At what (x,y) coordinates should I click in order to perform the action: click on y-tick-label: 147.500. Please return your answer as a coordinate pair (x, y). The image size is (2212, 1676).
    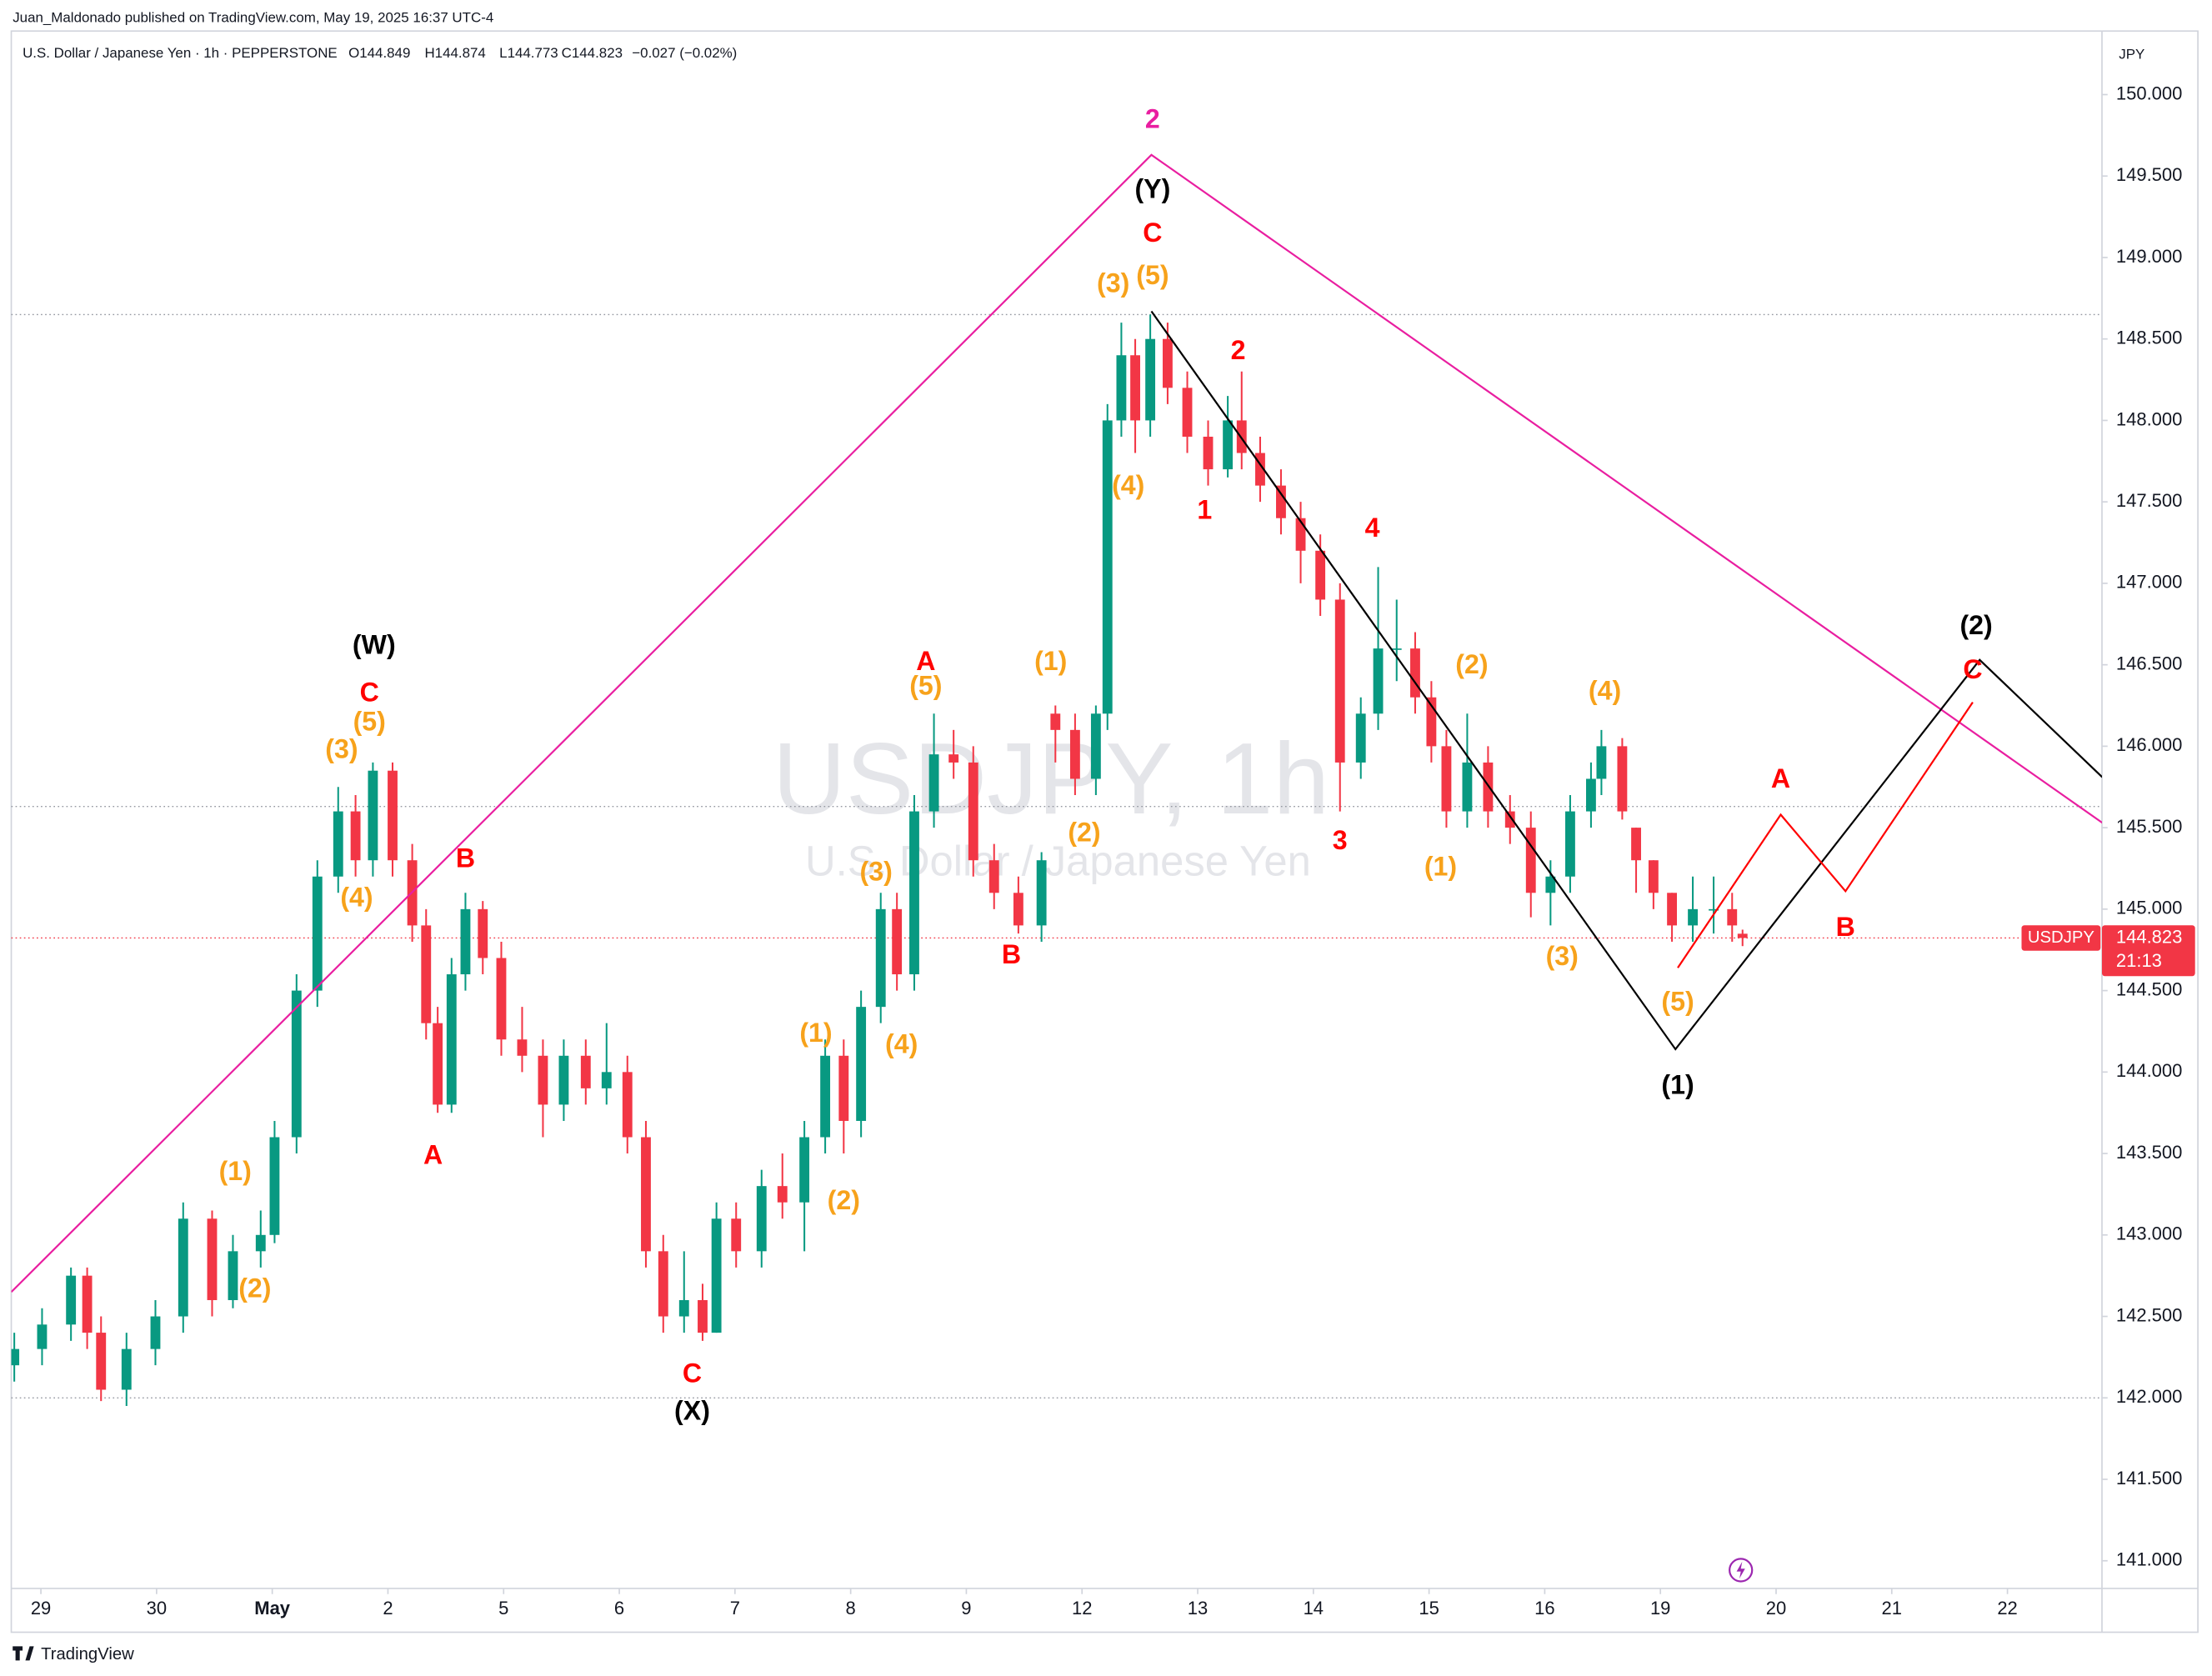
    Looking at the image, I should click on (2149, 500).